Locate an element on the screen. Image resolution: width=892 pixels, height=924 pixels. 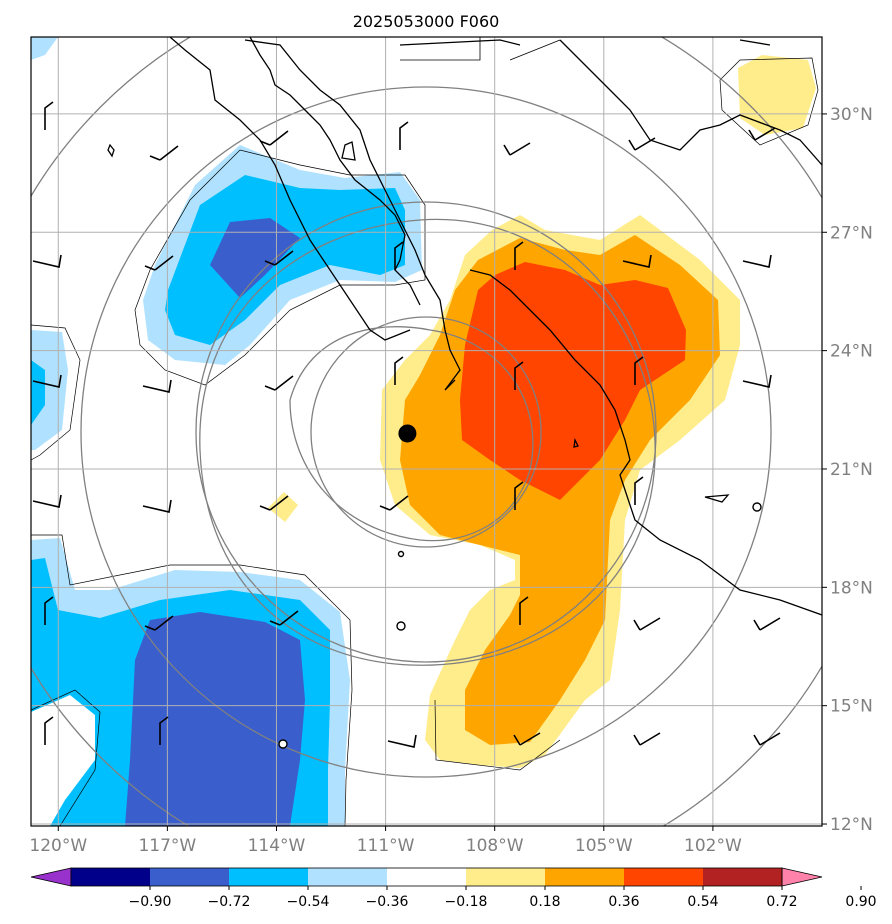
colorbar-tick-label: 0.36 is located at coordinates (623, 902).